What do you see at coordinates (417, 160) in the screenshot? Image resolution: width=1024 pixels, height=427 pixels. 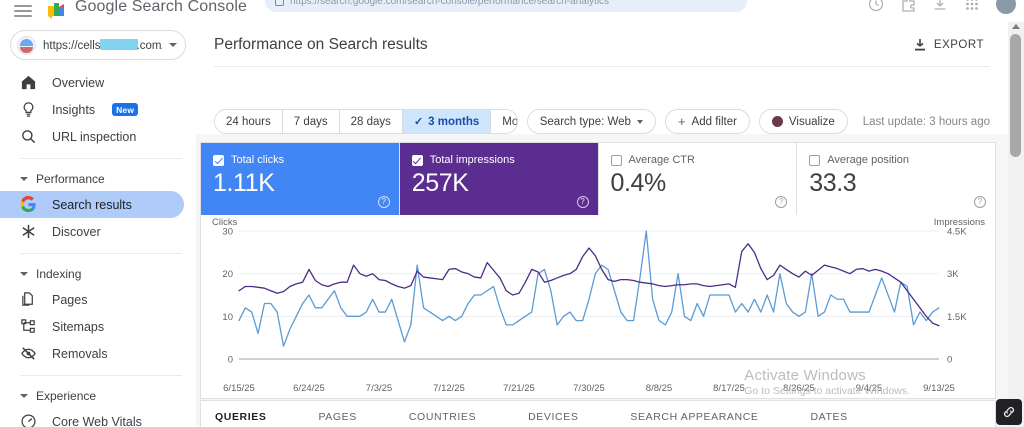 I see `checkbox-total-impressions` at bounding box center [417, 160].